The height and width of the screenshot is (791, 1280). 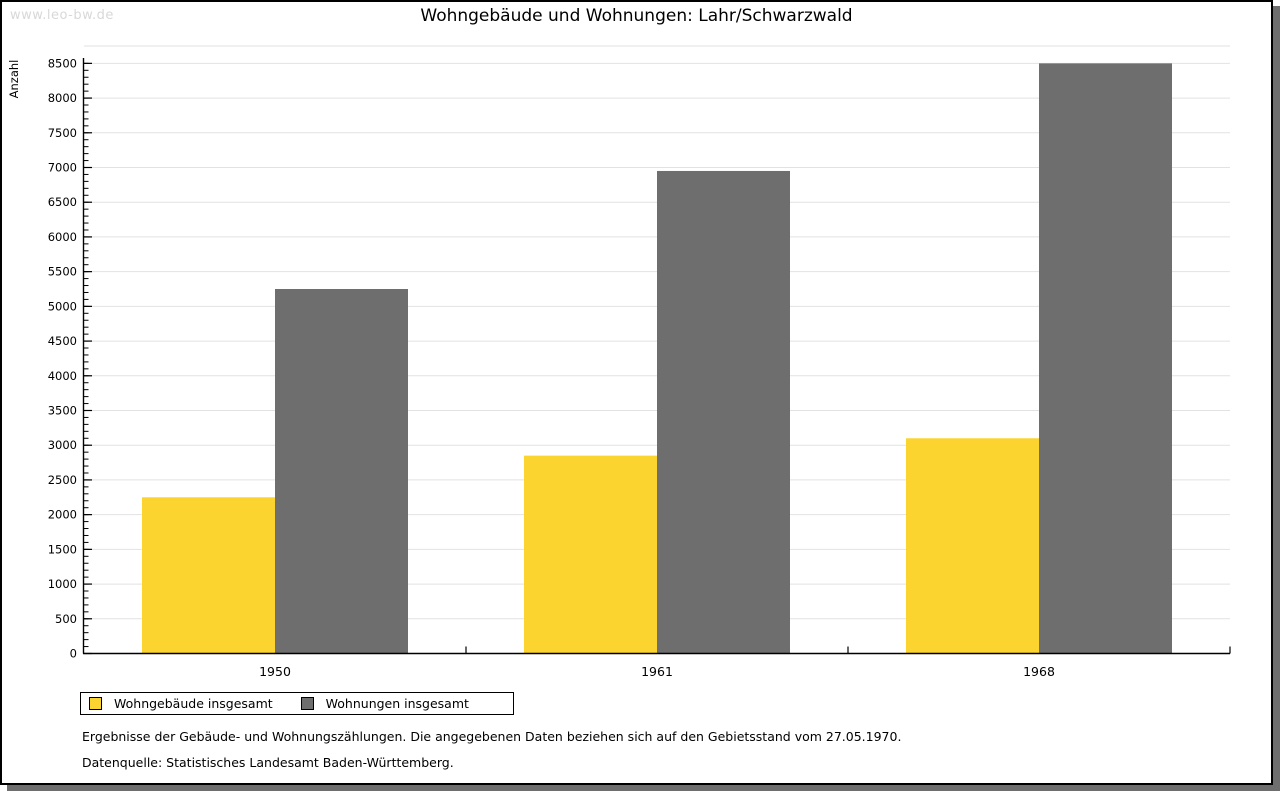 What do you see at coordinates (73, 654) in the screenshot?
I see `y-tick-label-0: 0` at bounding box center [73, 654].